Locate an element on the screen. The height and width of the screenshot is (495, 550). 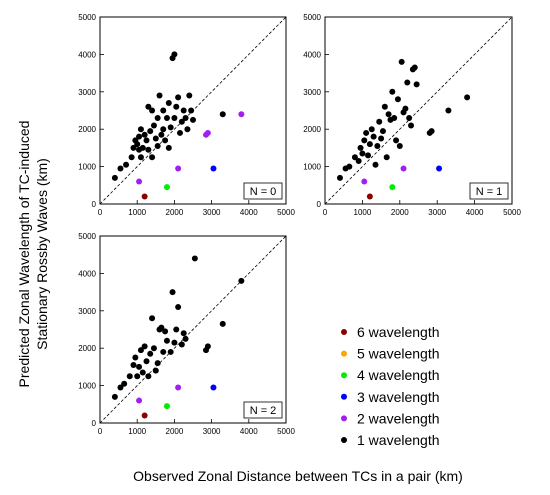
panel-label: N = 1 is located at coordinates (489, 192).